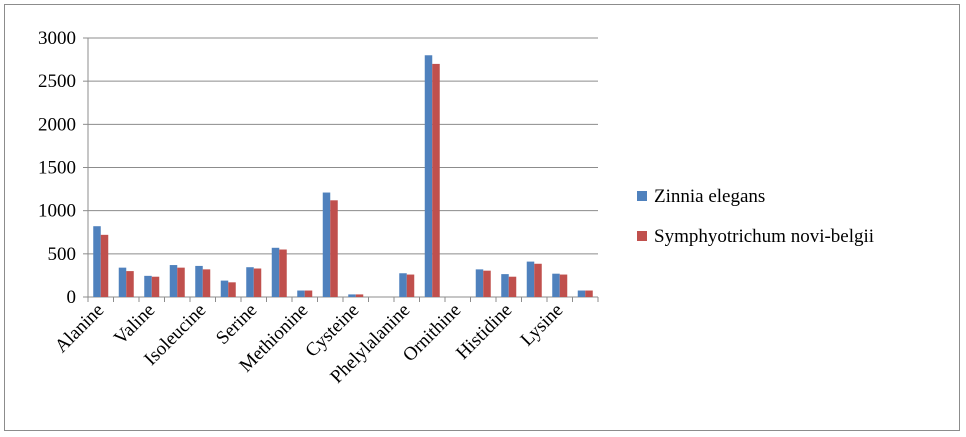  What do you see at coordinates (57, 124) in the screenshot?
I see `y-tick-label: 2000` at bounding box center [57, 124].